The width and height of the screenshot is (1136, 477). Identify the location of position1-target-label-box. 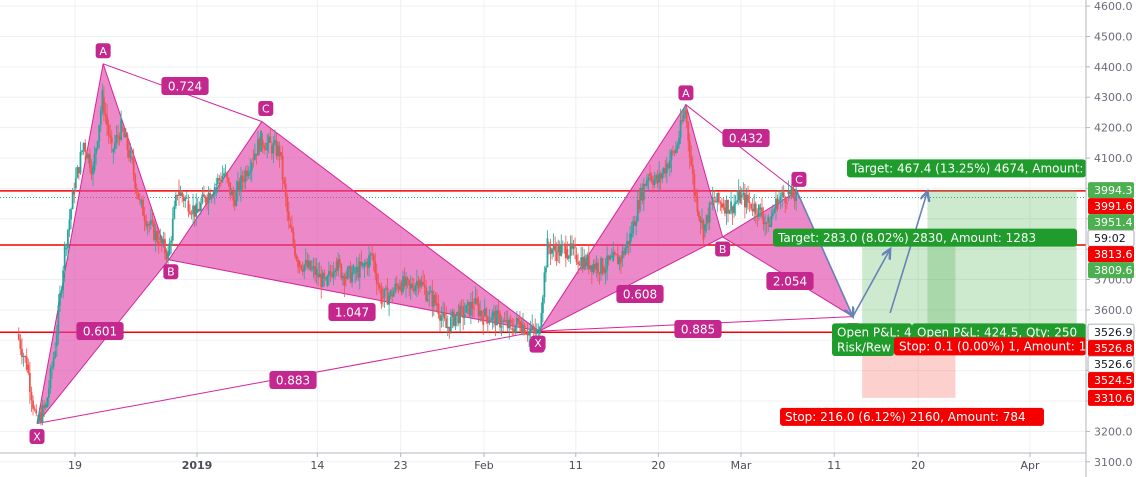
(925, 237).